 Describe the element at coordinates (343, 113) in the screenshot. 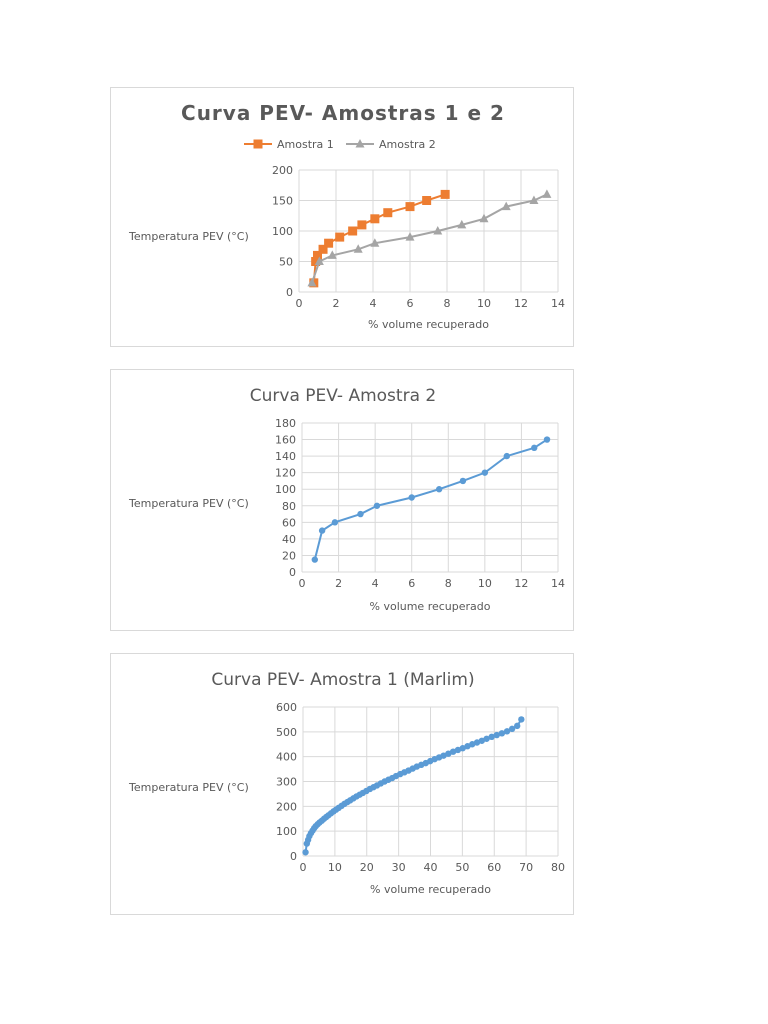

I see `chart-title: Curva PEV- Amostras 1 e 2` at that location.